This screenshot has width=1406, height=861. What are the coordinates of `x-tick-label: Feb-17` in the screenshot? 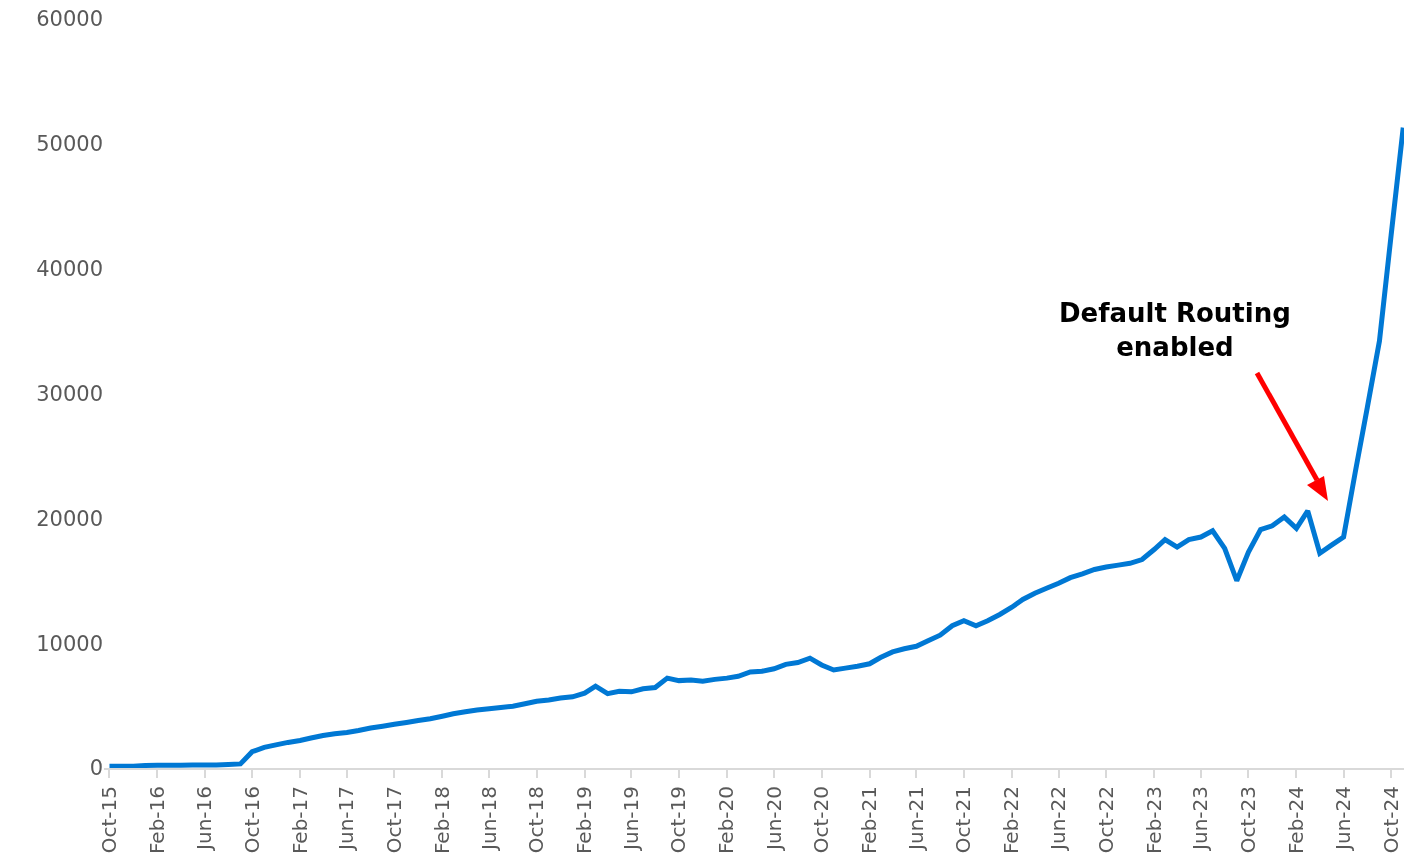 It's located at (299, 820).